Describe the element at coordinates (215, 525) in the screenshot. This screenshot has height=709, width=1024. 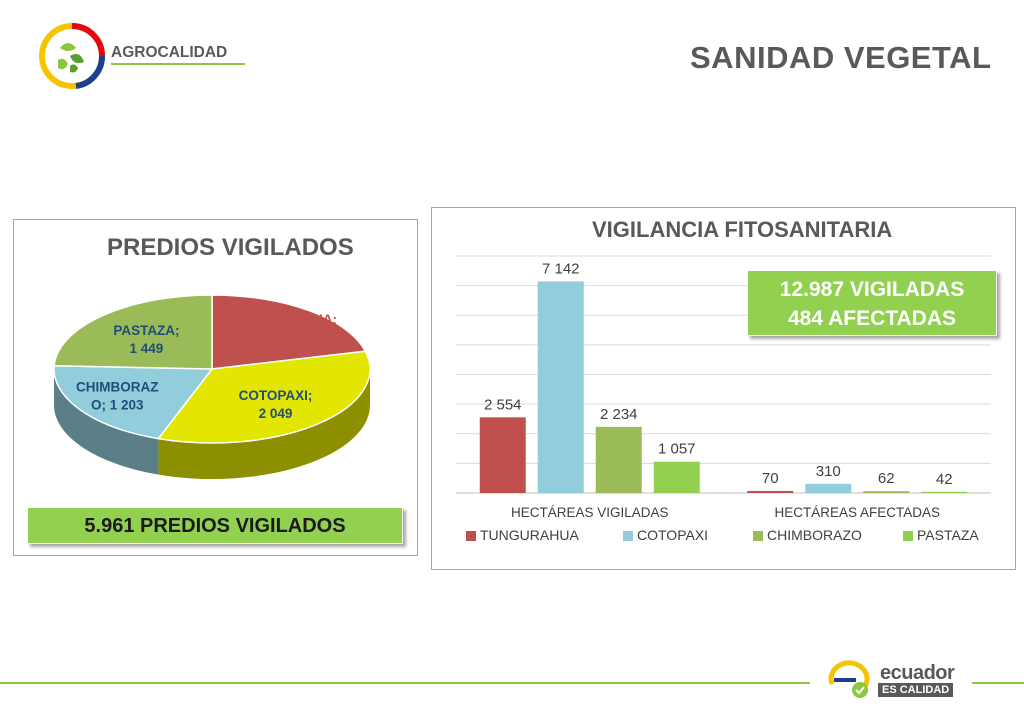
I see `pie-summary-box: 5.961 PREDIOS VIGILADOS` at that location.